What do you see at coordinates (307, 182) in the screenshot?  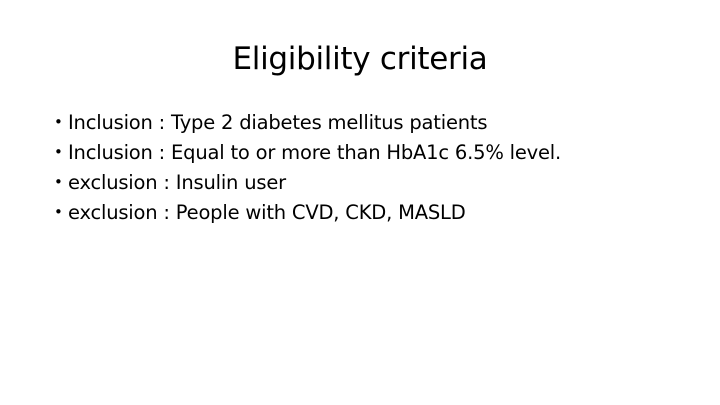 I see `list-item: • exclusion : Insulin user` at bounding box center [307, 182].